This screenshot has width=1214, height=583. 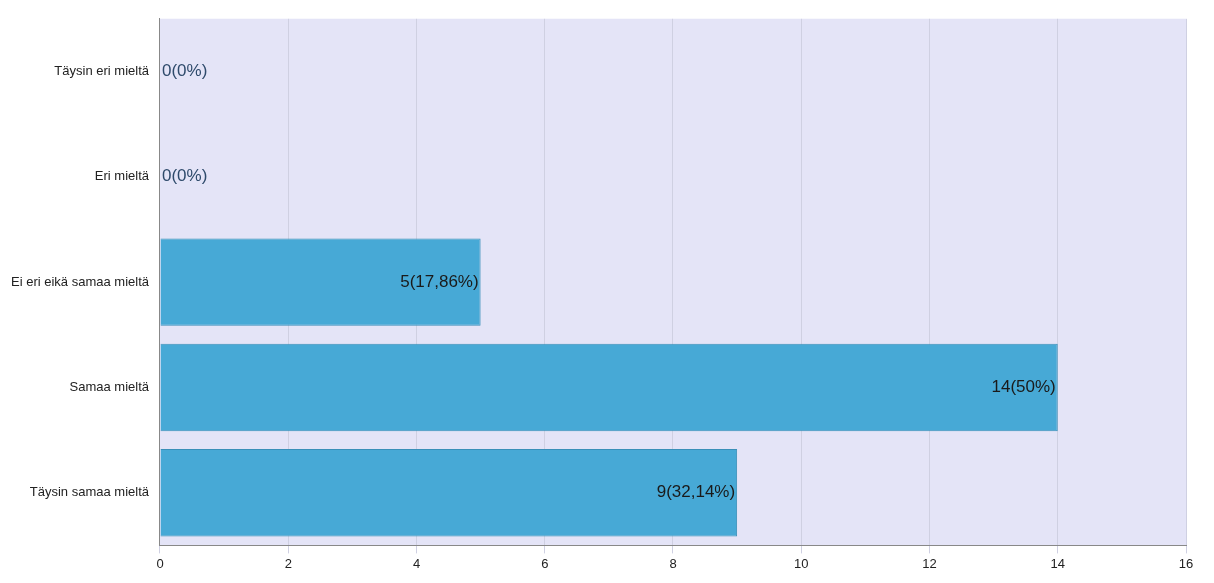 What do you see at coordinates (109, 386) in the screenshot?
I see `y-tick-label: Samaa mieltä` at bounding box center [109, 386].